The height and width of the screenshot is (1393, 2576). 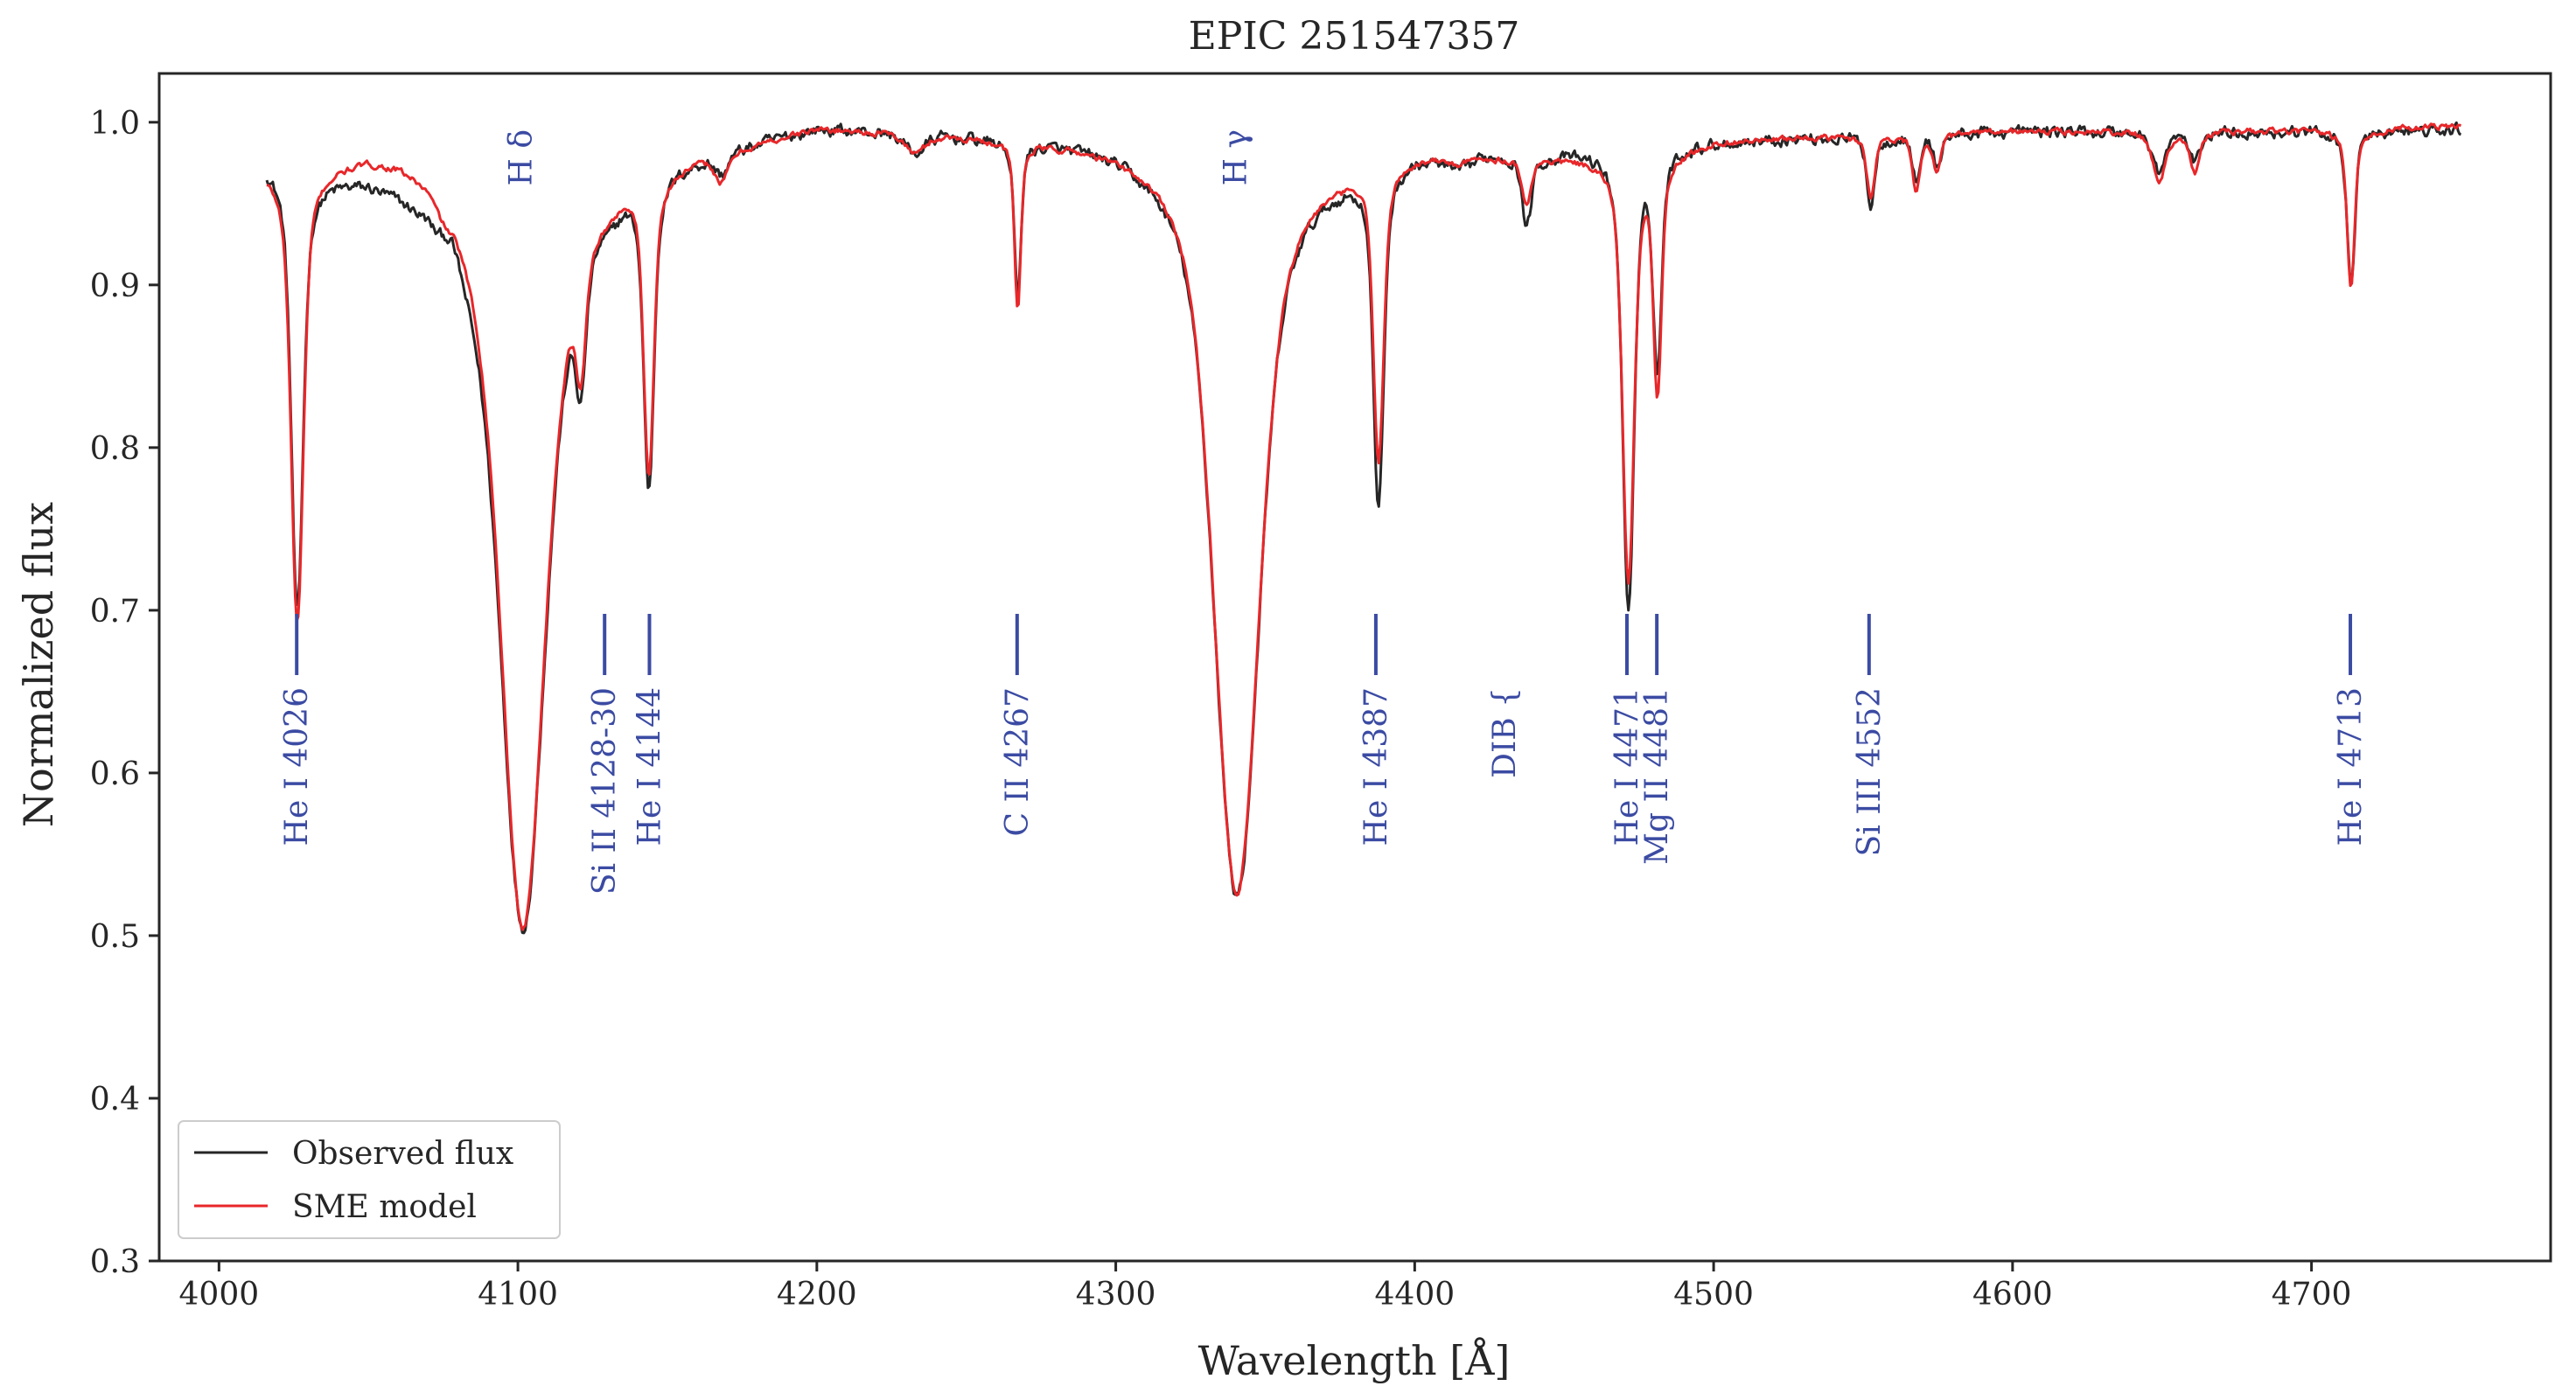 I want to click on legend-label-observed: Observed flux, so click(x=402, y=1154).